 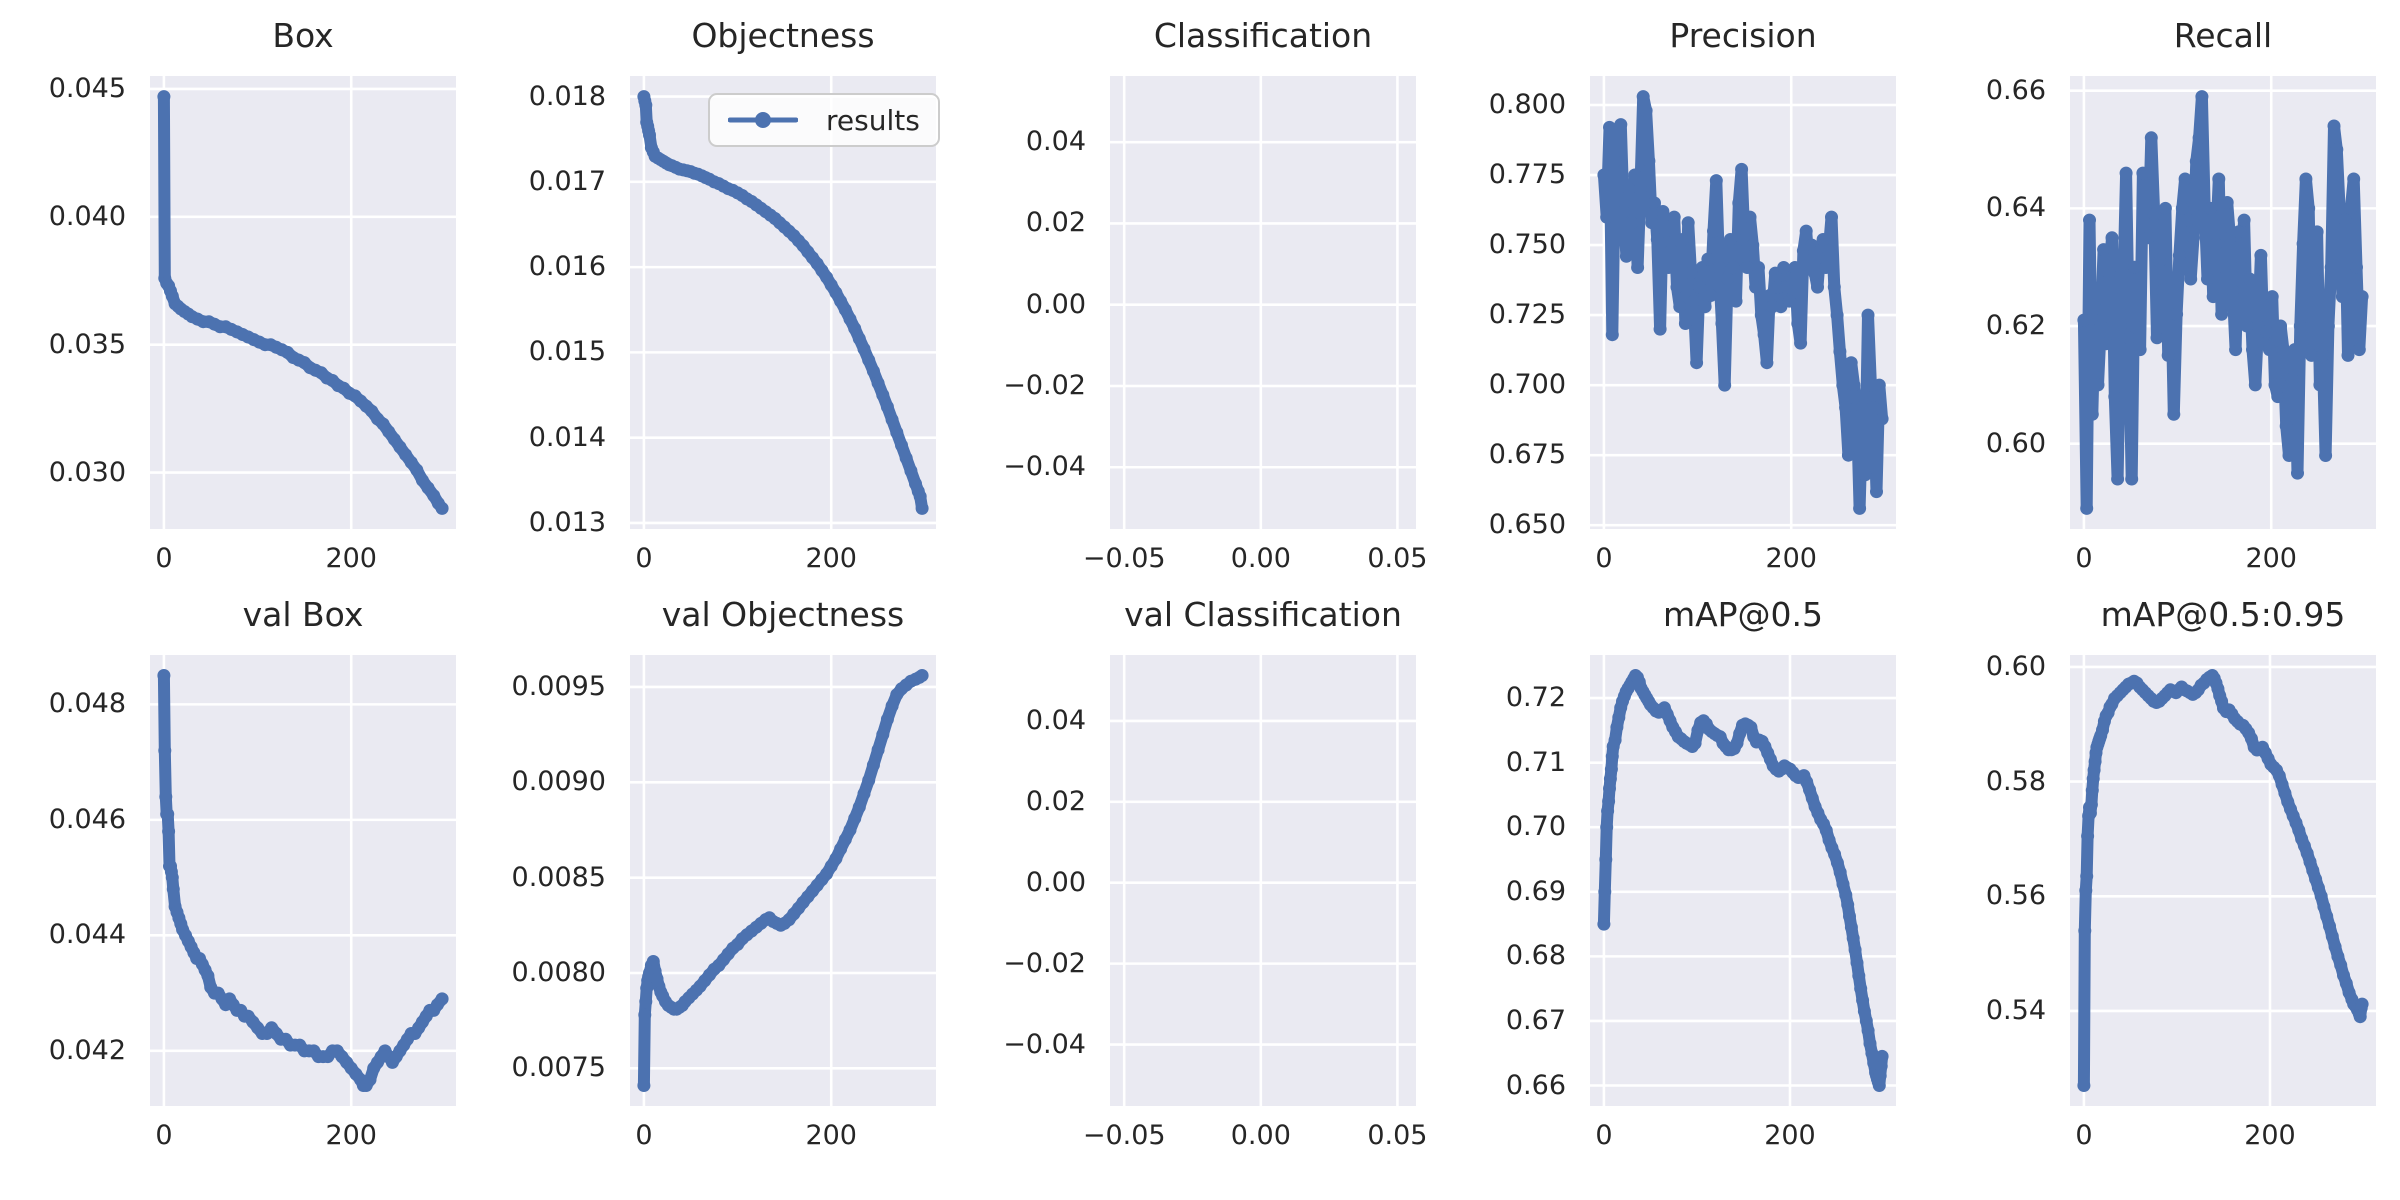 I want to click on ytick-label: 0.016, so click(x=567, y=267).